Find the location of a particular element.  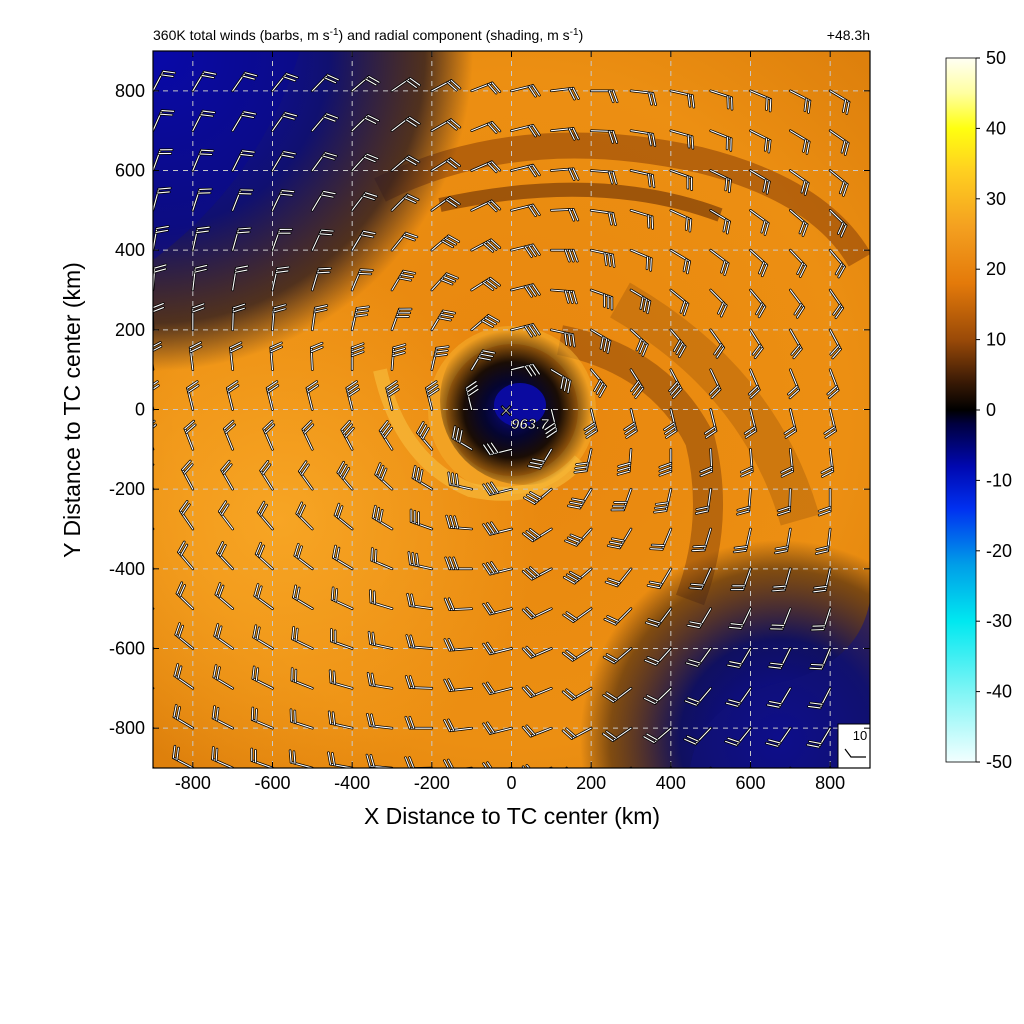

y-tick-label: 200 is located at coordinates (130, 330).